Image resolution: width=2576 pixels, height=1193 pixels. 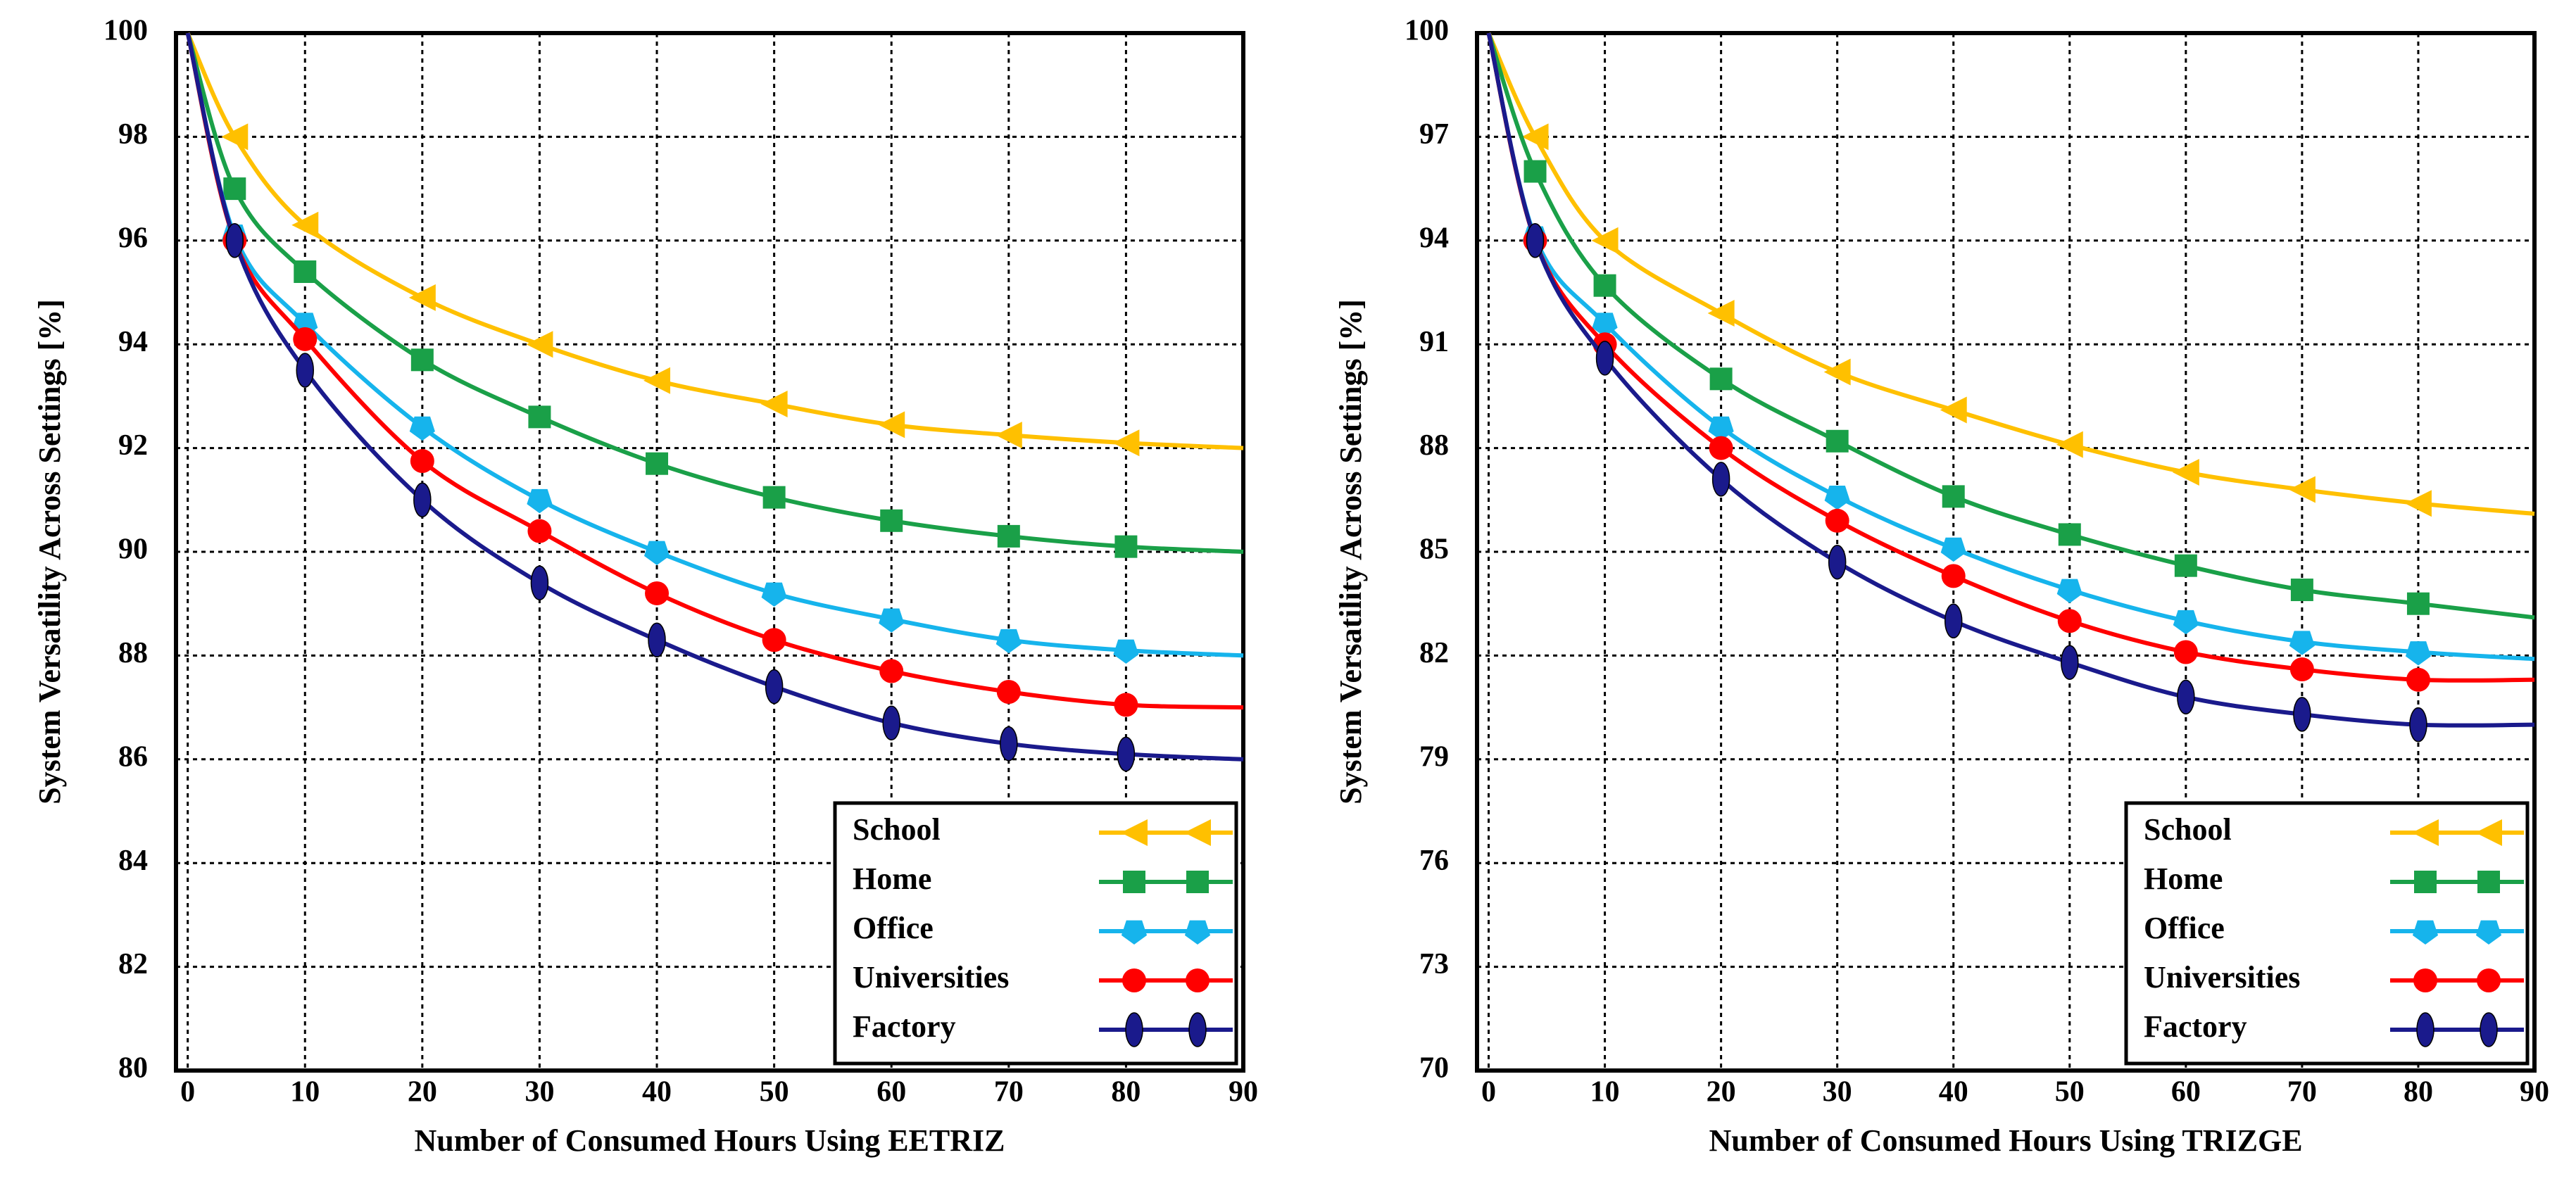 I want to click on y-tick-label: 90, so click(x=133, y=550).